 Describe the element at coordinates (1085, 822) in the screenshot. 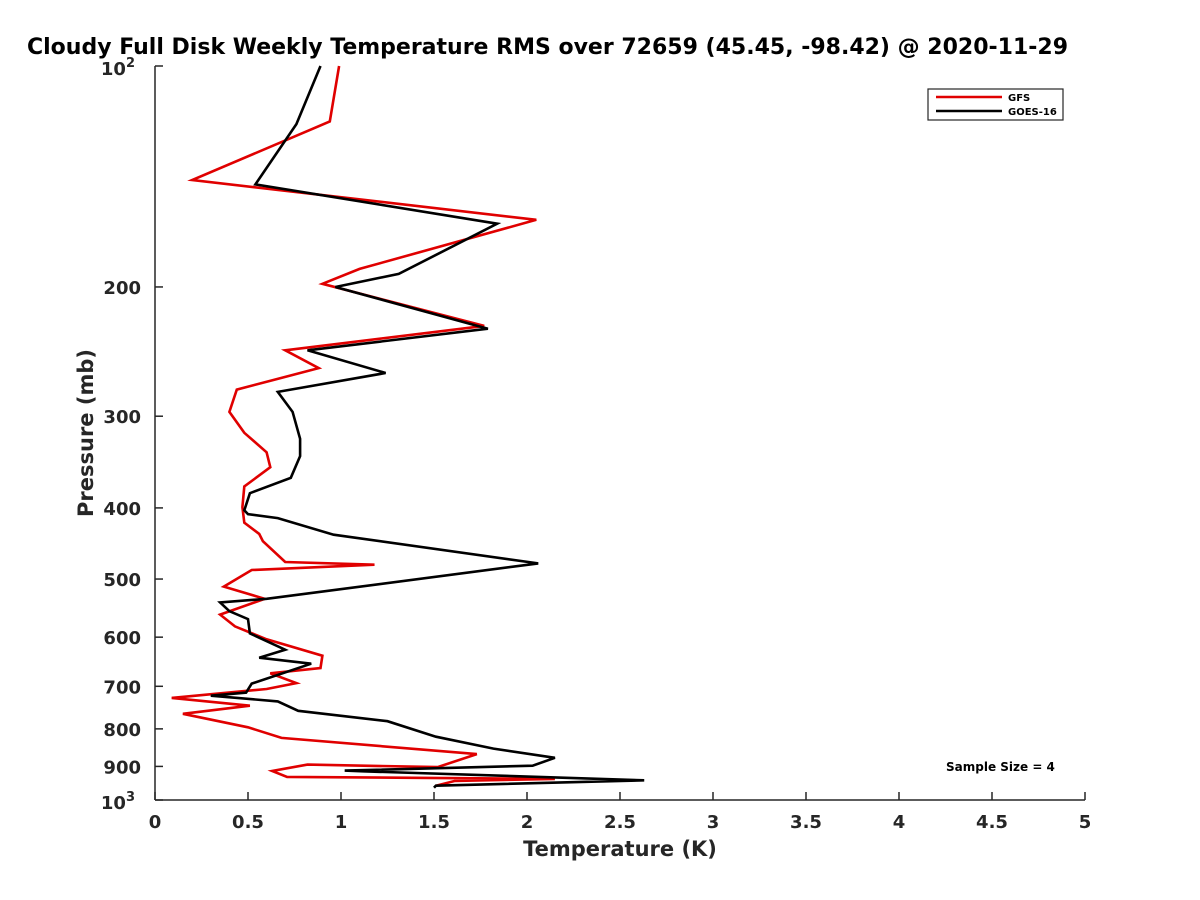

I see `x-tick-label: 5` at that location.